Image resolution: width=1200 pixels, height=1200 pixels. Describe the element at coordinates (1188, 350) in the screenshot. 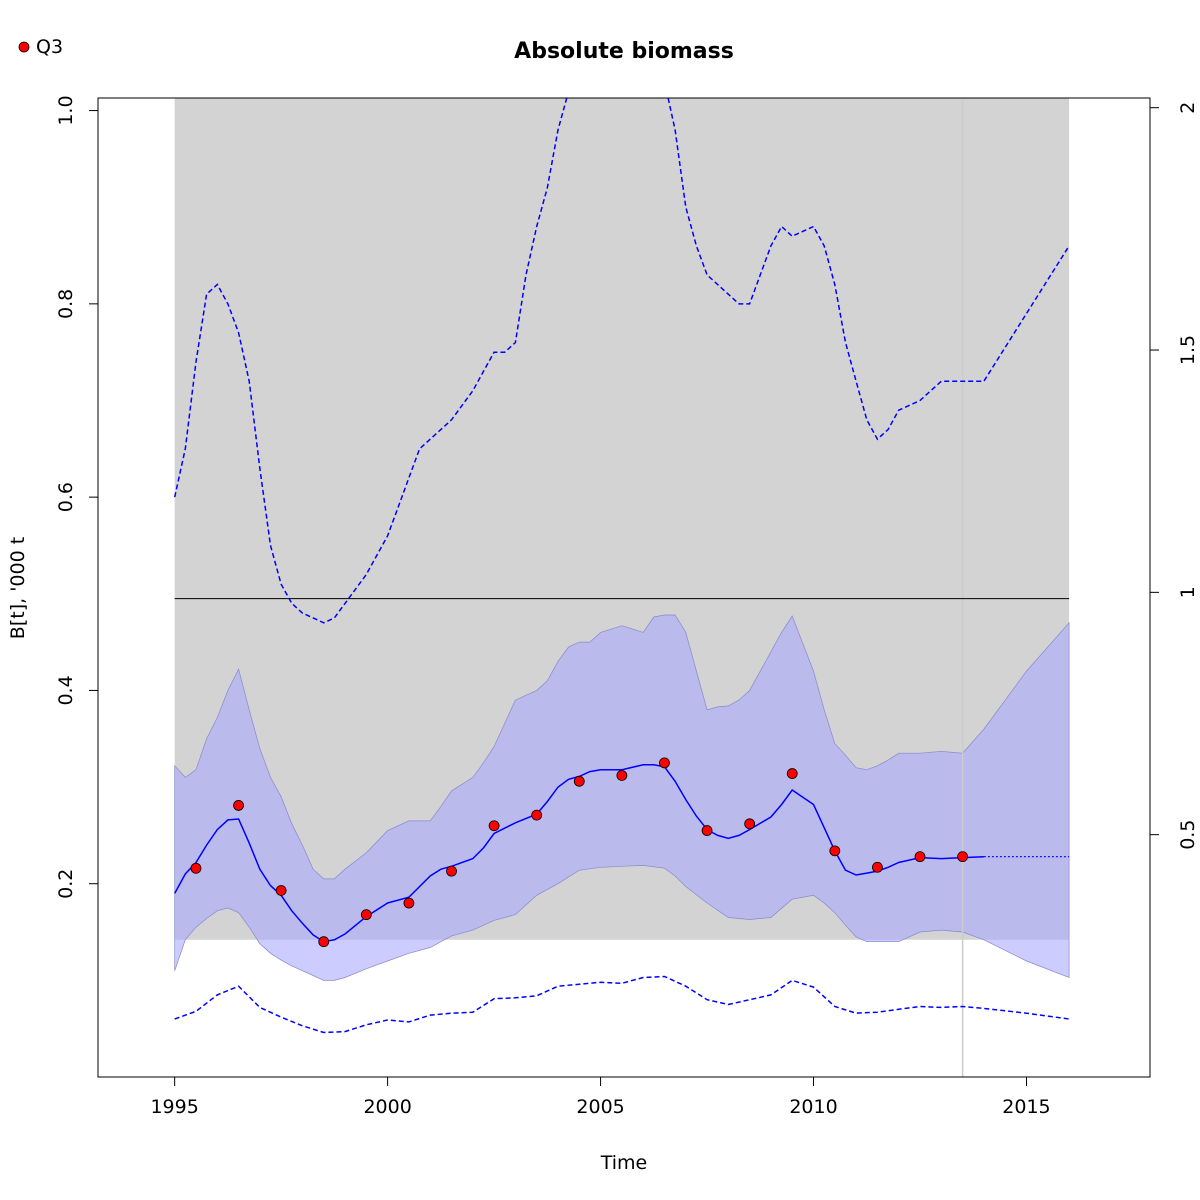

I see `y2-tick-label: 1.5` at that location.